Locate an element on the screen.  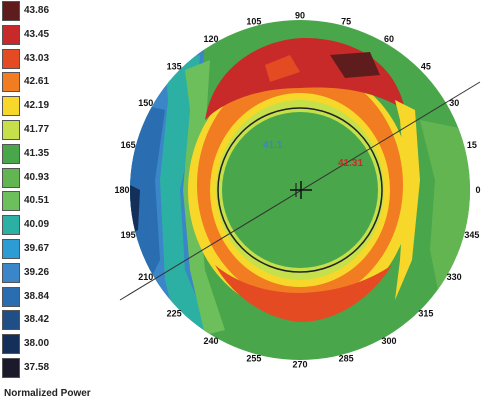
scale-value-7: 40.93 is located at coordinates (37, 177).